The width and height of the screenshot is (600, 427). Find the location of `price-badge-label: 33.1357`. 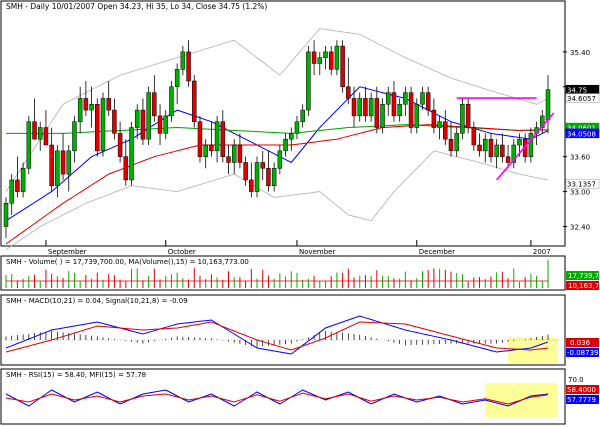

price-badge-label: 33.1357 is located at coordinates (581, 185).